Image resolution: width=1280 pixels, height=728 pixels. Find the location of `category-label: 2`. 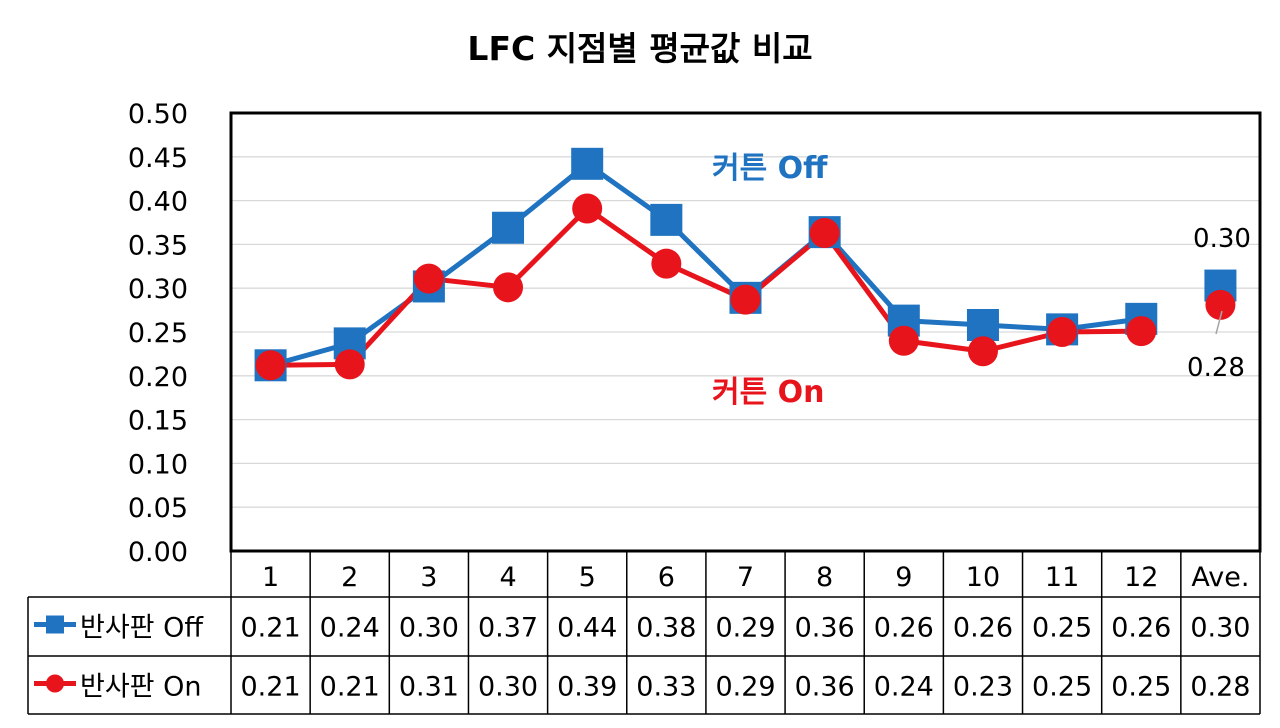

category-label: 2 is located at coordinates (349, 577).